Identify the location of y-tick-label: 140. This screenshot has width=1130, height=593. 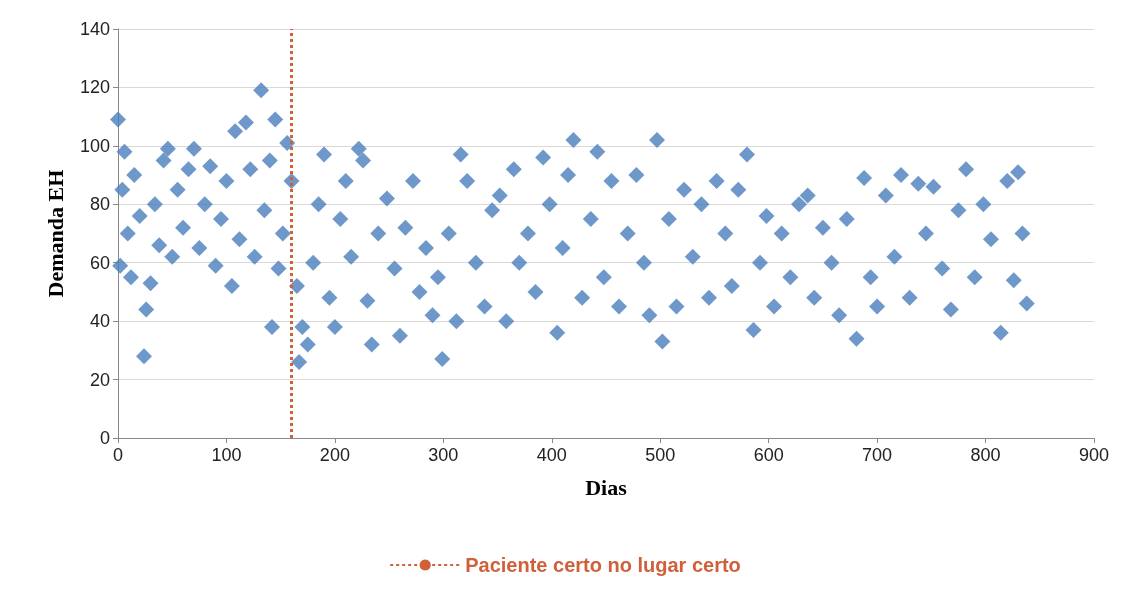
(94, 29).